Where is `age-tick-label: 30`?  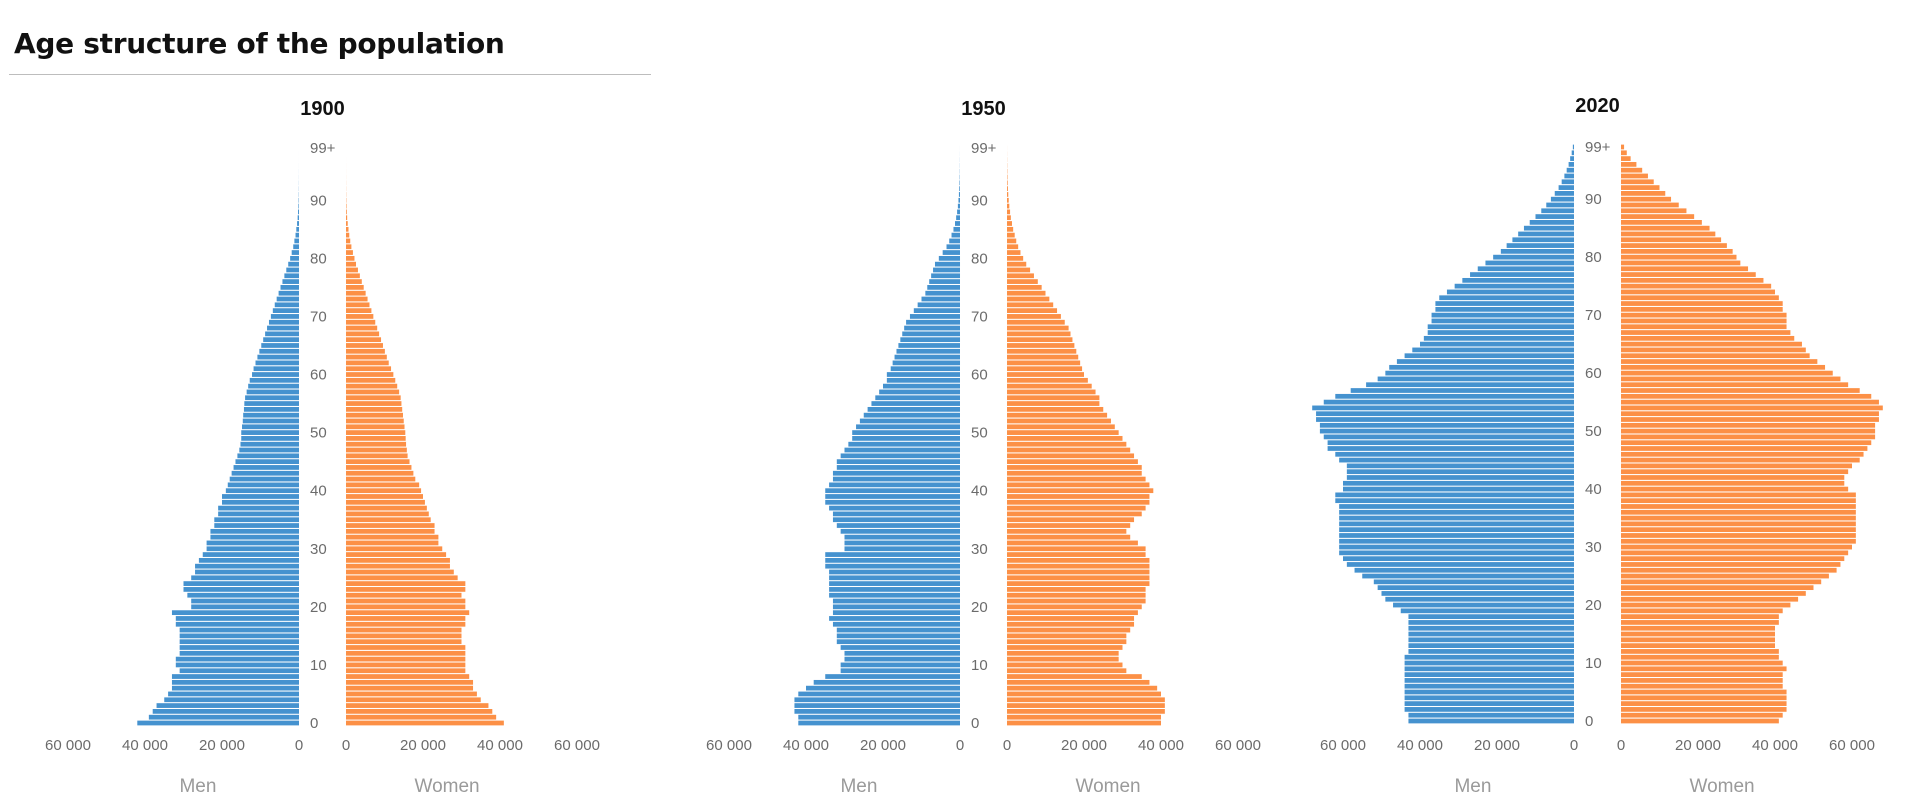
age-tick-label: 30 is located at coordinates (318, 549).